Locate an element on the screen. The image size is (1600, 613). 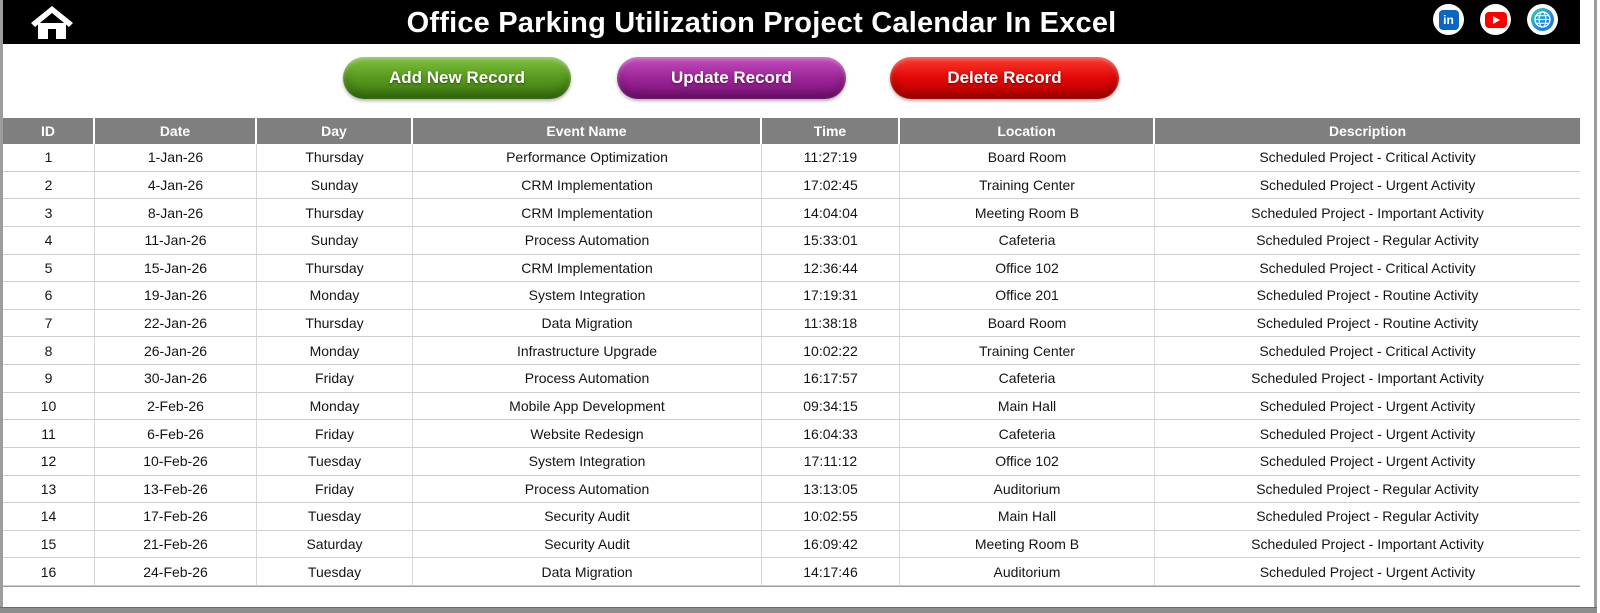
cell-date: 1-Jan-26 is located at coordinates (176, 157).